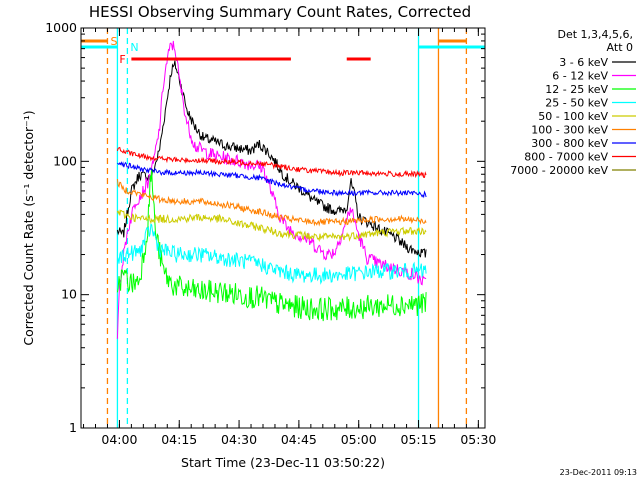  Describe the element at coordinates (239, 439) in the screenshot. I see `x-tick-label: 04:30` at that location.